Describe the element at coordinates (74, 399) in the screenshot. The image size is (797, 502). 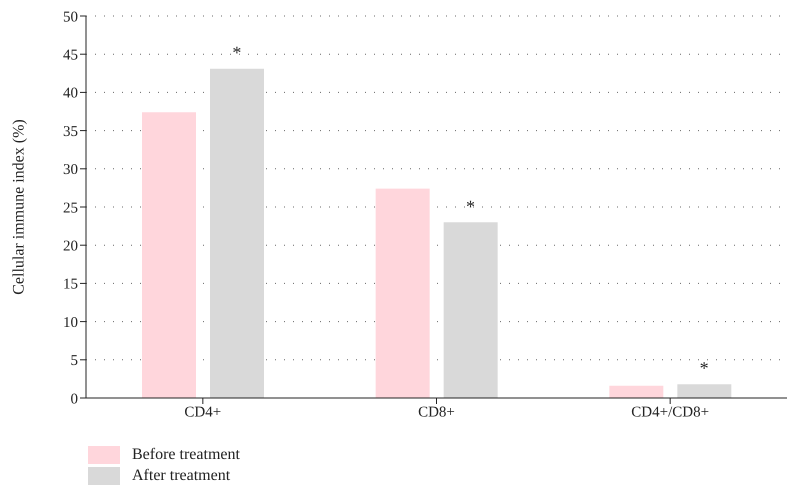
I see `y-tick-label: 0` at that location.